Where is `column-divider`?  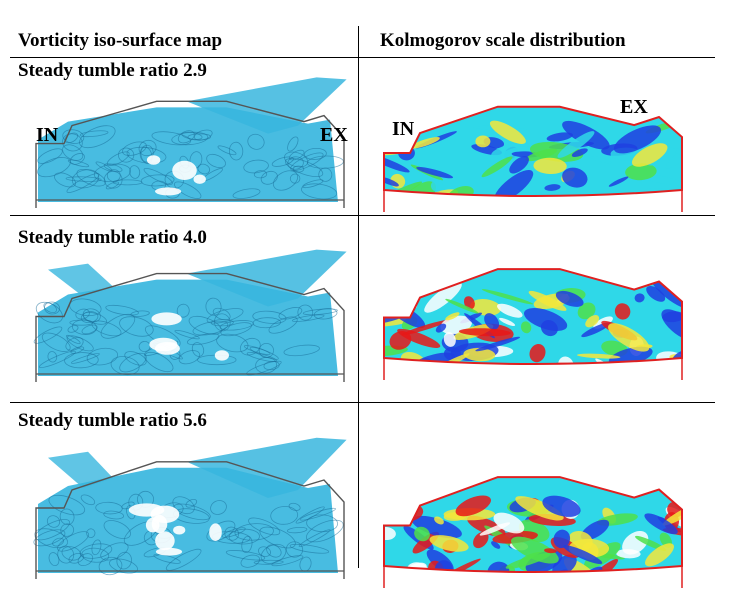
column-divider is located at coordinates (358, 297).